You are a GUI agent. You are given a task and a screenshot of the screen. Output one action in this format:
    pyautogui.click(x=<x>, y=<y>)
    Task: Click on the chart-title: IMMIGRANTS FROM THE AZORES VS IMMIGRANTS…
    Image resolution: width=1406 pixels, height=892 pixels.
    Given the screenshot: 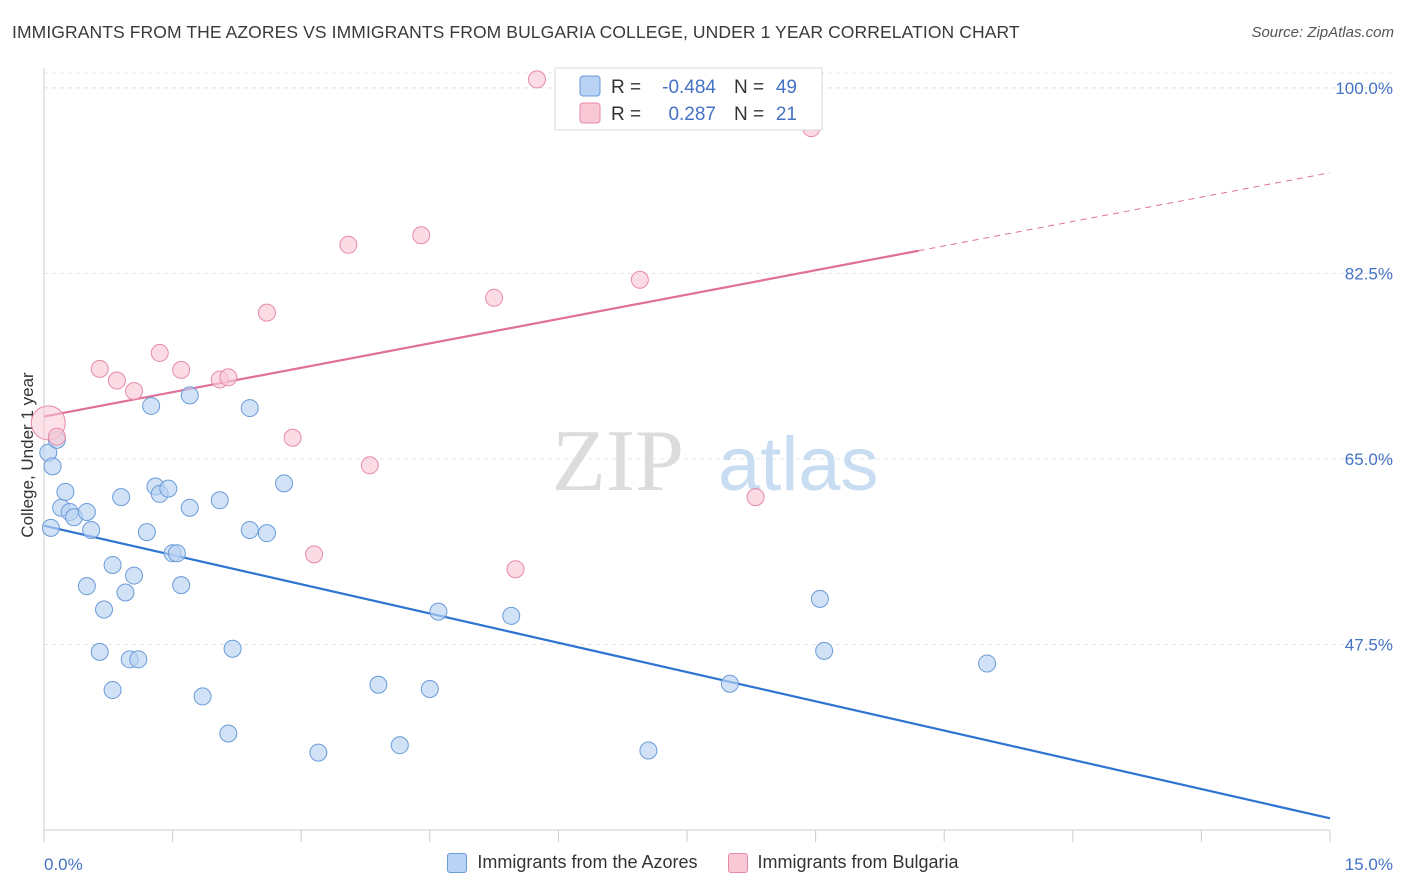 What is the action you would take?
    pyautogui.click(x=516, y=32)
    